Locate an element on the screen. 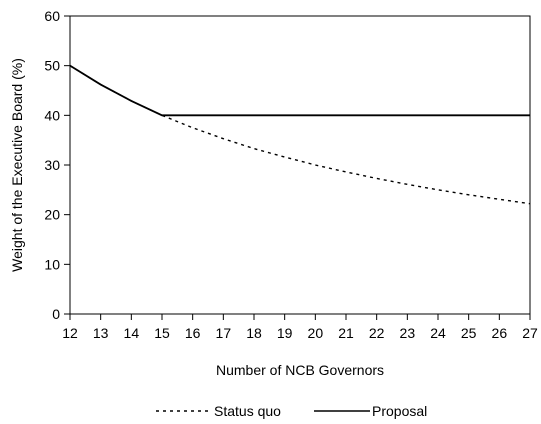 Image resolution: width=541 pixels, height=424 pixels. y-tick-label: 20 is located at coordinates (52, 215).